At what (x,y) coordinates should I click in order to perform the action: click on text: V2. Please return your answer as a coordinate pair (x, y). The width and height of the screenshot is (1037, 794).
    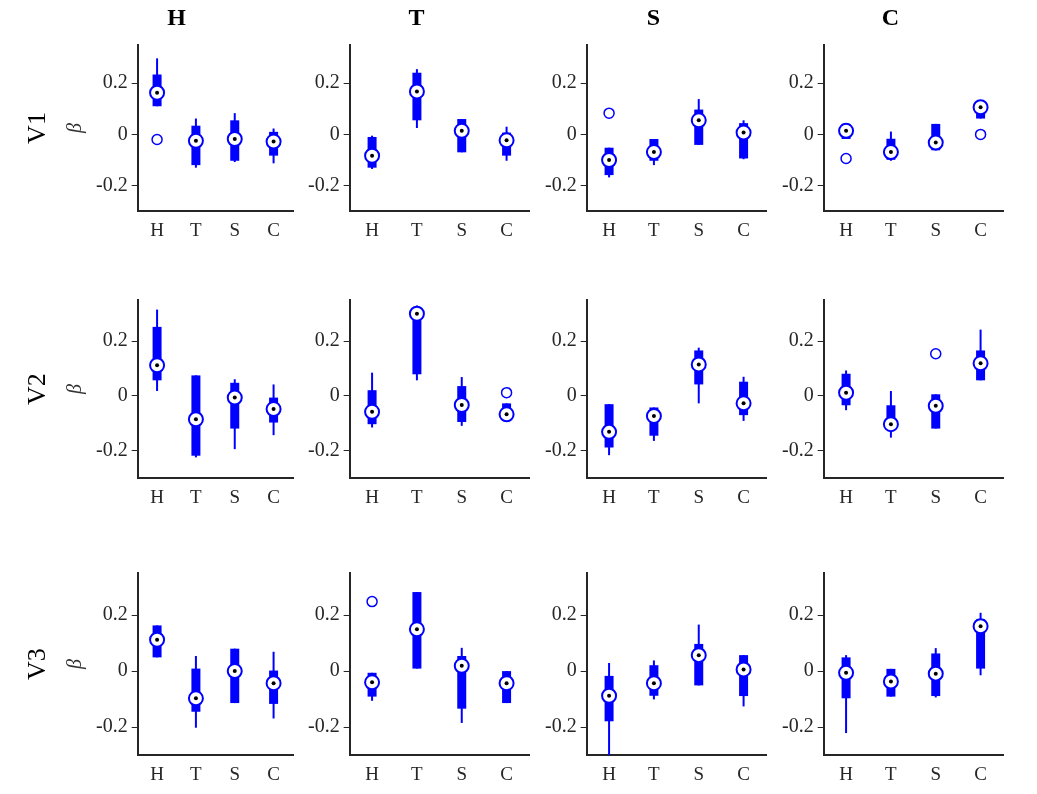
    Looking at the image, I should click on (36, 389).